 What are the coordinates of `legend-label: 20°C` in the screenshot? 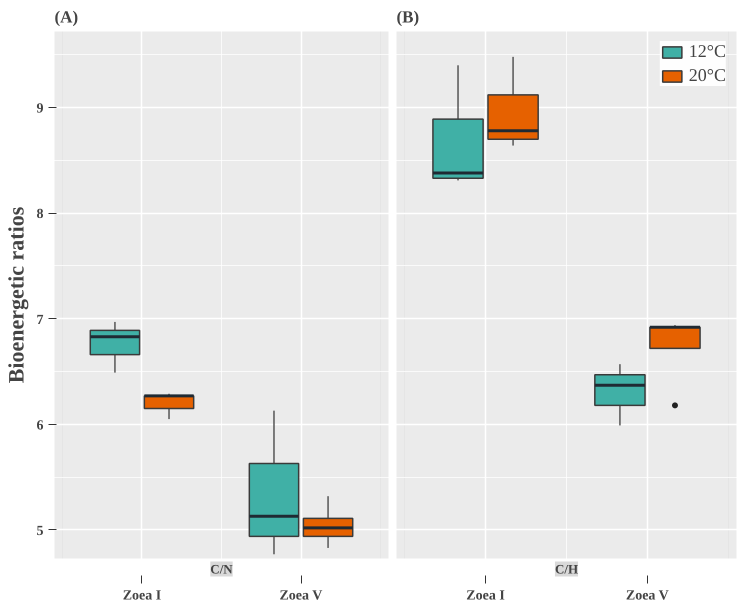 It's located at (707, 75).